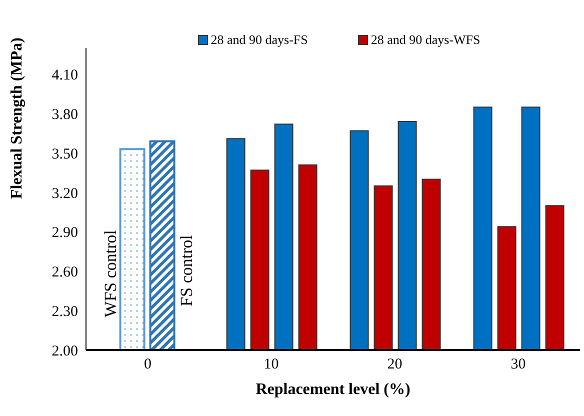  Describe the element at coordinates (425, 40) in the screenshot. I see `legend-label: 28 and 90 days-WFS` at that location.